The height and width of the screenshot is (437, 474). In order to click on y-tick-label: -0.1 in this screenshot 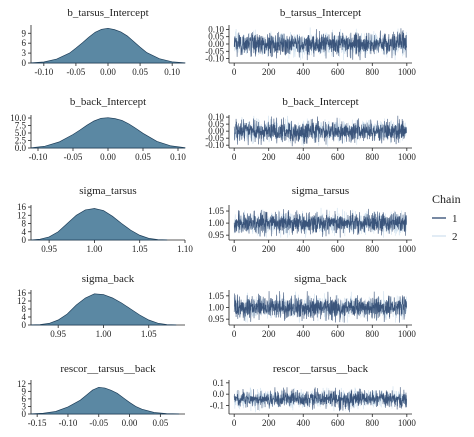, I will do `click(217, 406)`.